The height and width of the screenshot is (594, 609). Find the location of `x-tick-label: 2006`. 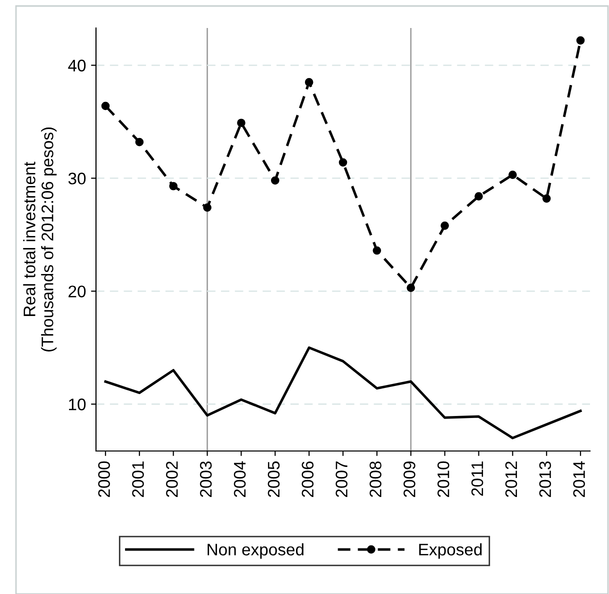

x-tick-label: 2006 is located at coordinates (308, 479).